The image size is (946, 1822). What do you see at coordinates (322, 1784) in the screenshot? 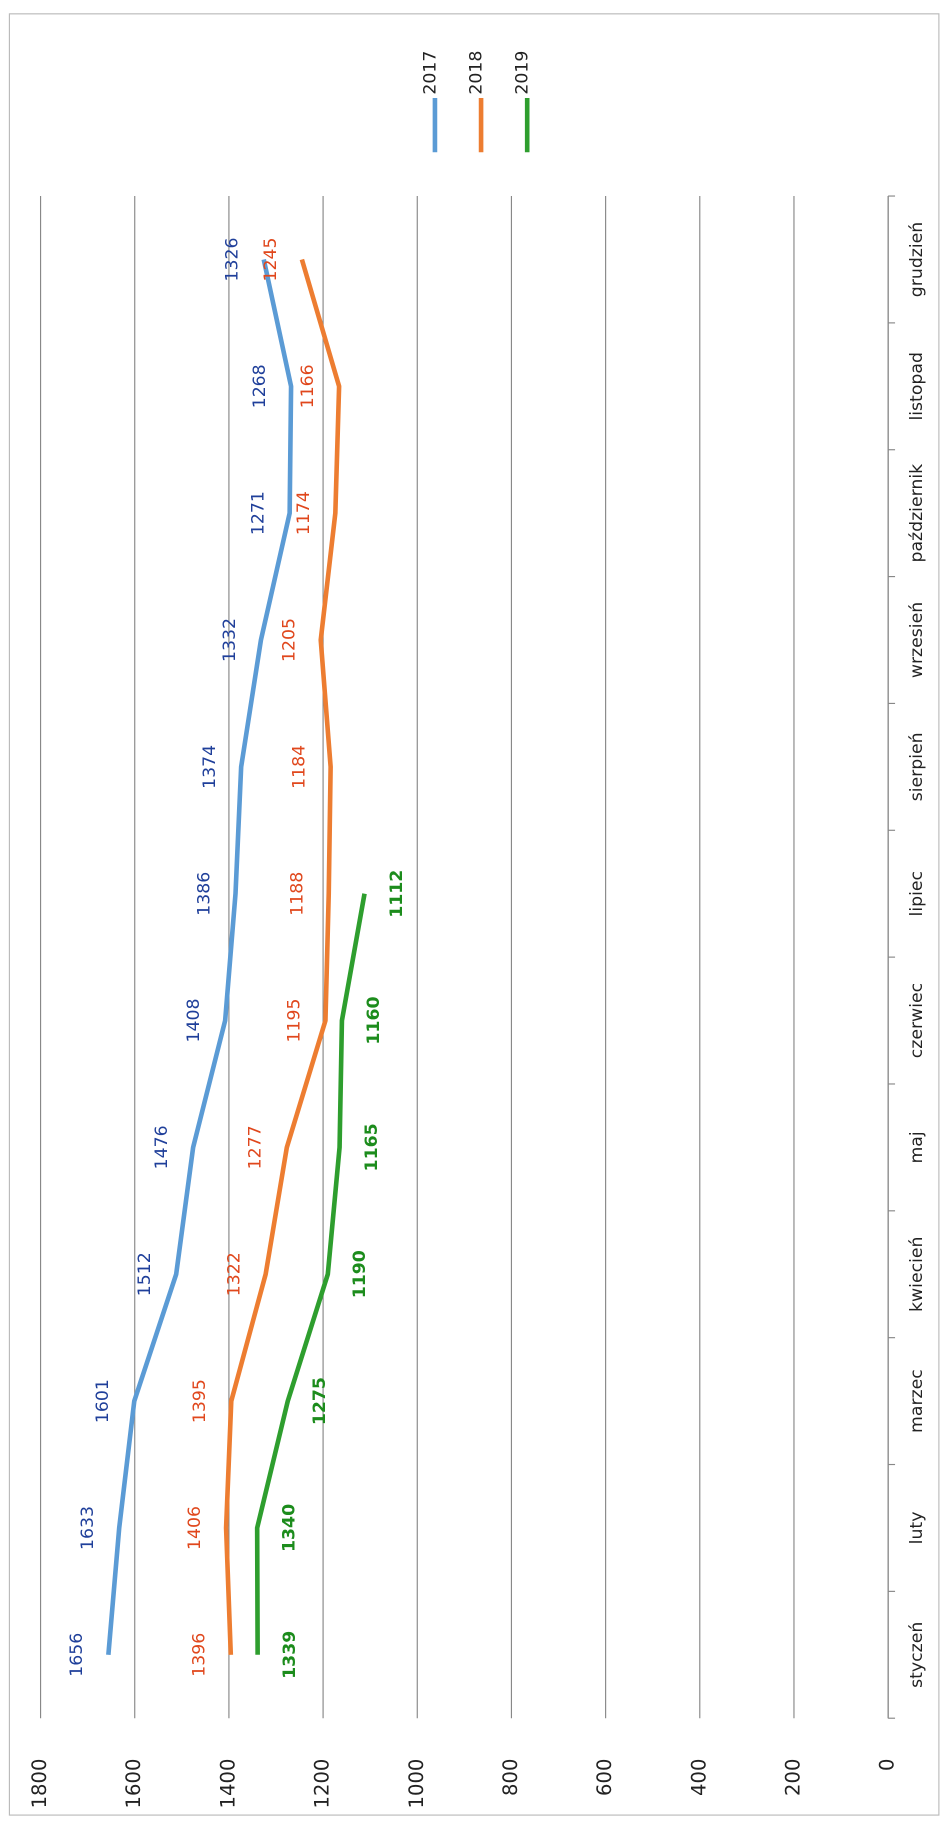
I see `y-tick-label: 1200` at bounding box center [322, 1784].